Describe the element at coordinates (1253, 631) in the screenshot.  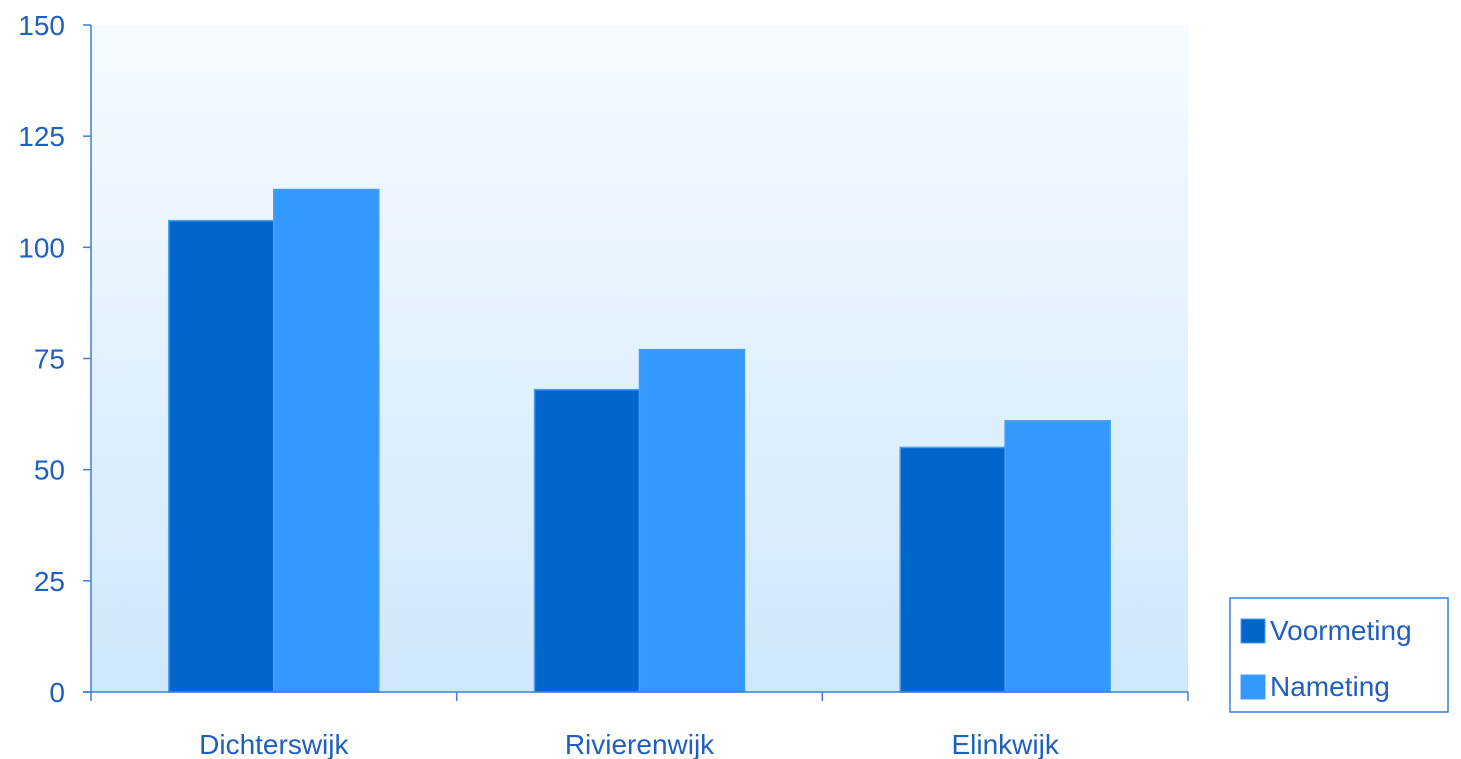
I see `legend-swatch-voormeting` at that location.